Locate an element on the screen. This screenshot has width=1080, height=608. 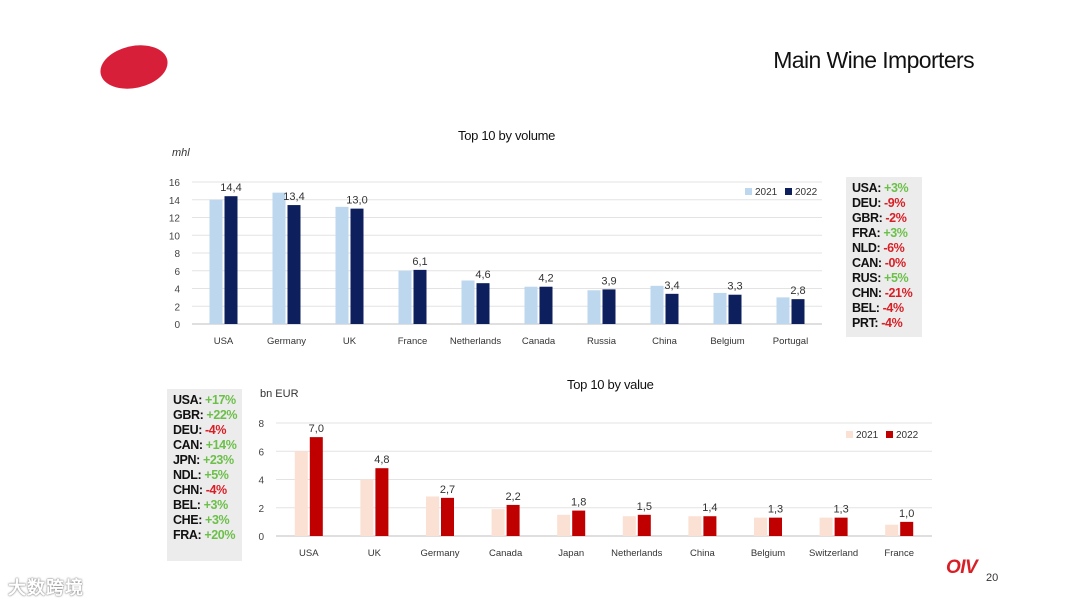
volume-category-label: Canada is located at coordinates (539, 341).